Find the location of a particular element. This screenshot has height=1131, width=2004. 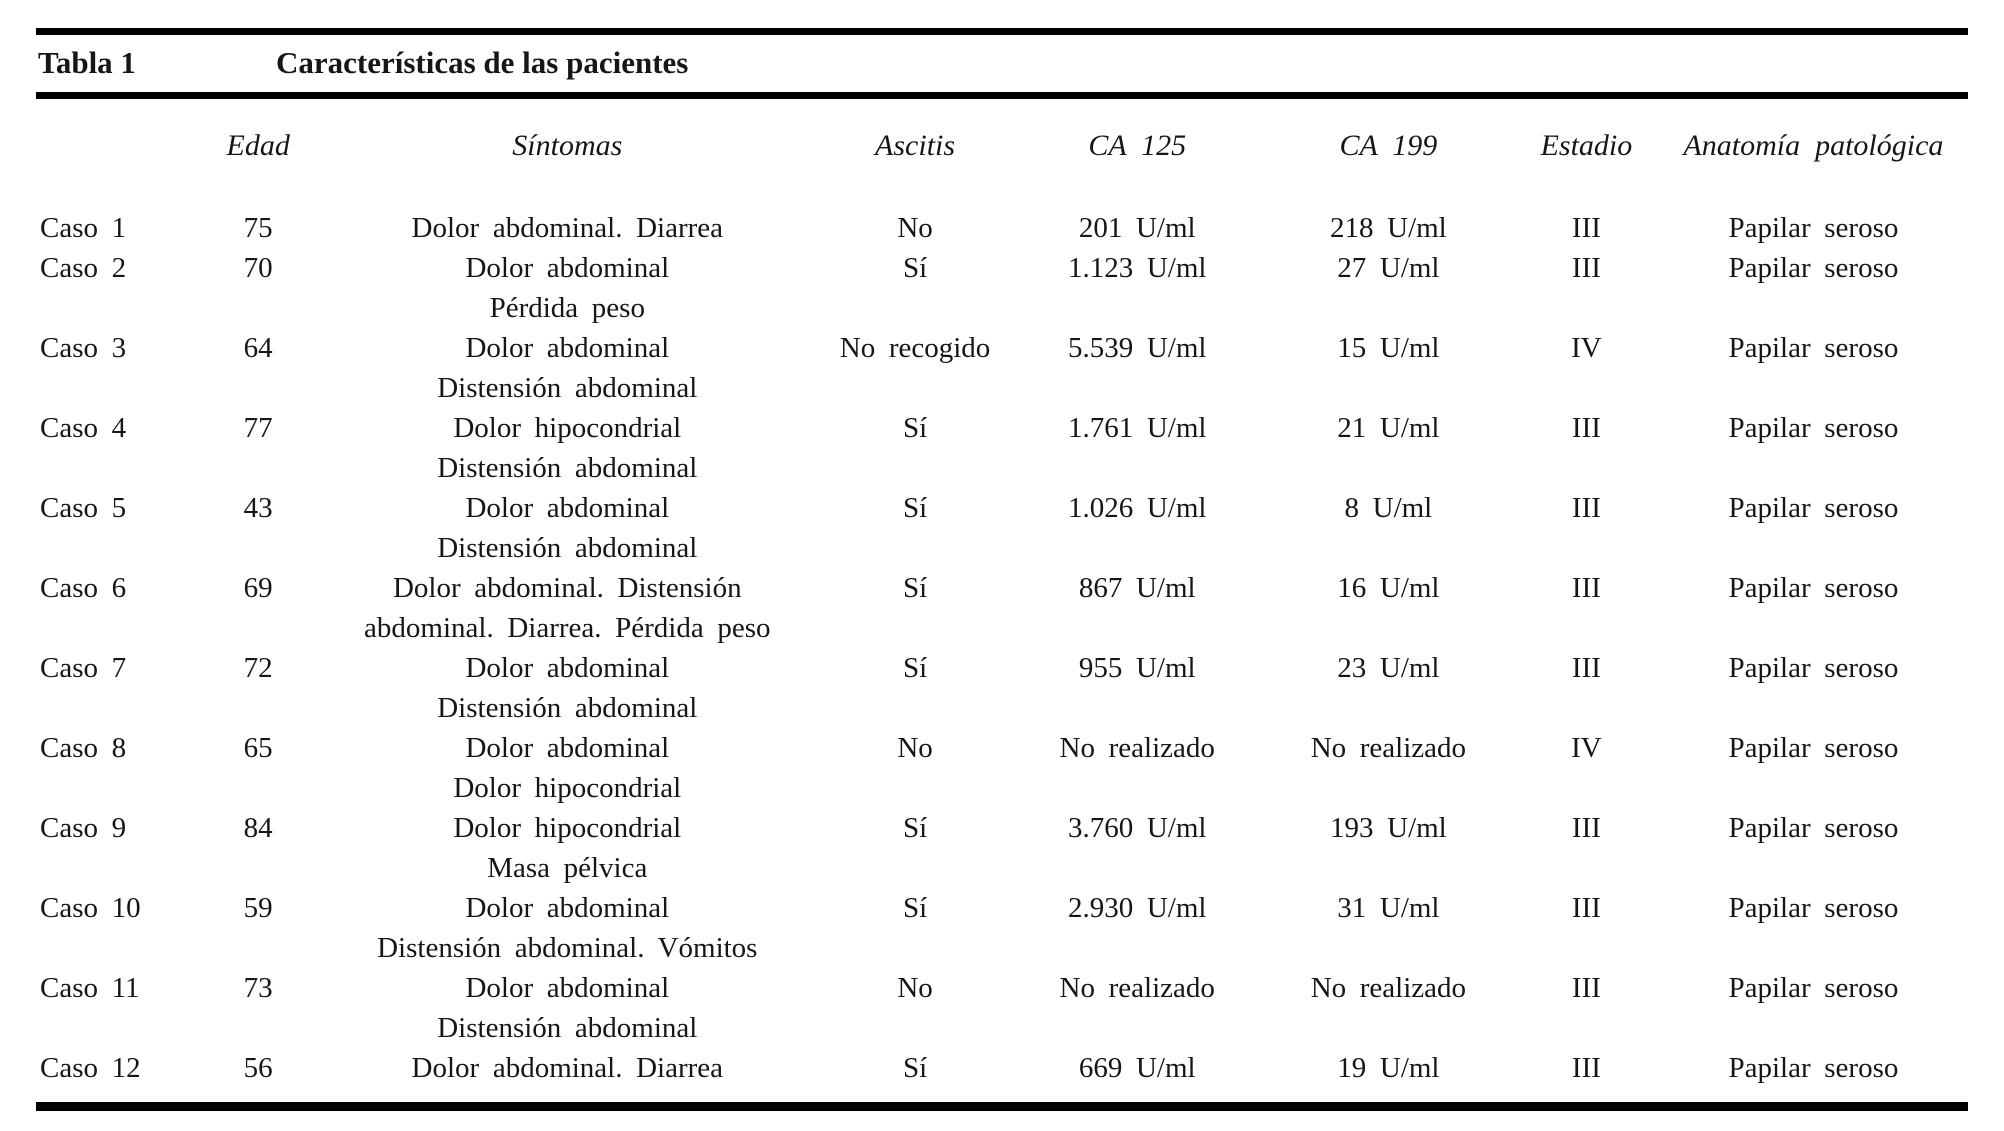

cell-ca125: 3.760 U/ml is located at coordinates (1137, 828).